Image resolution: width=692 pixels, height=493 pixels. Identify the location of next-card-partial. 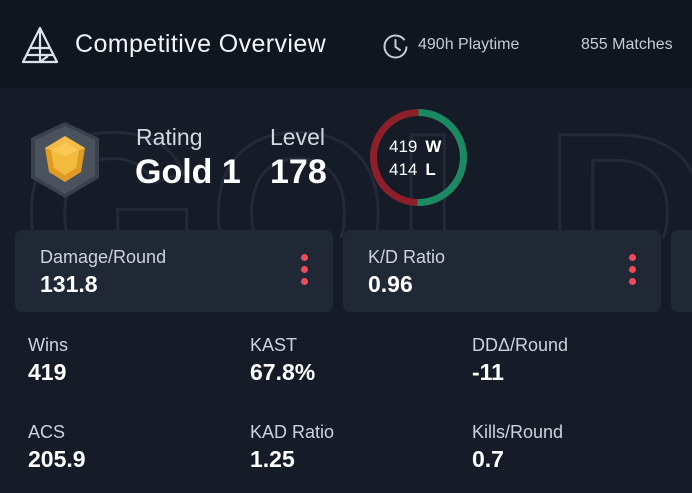
(681, 271).